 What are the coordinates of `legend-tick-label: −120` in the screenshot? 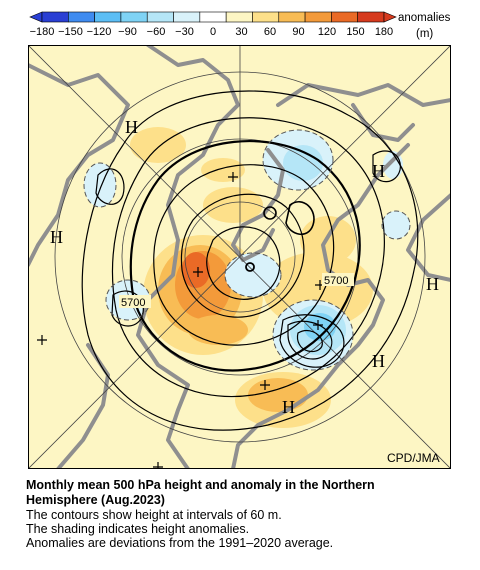 It's located at (99, 32).